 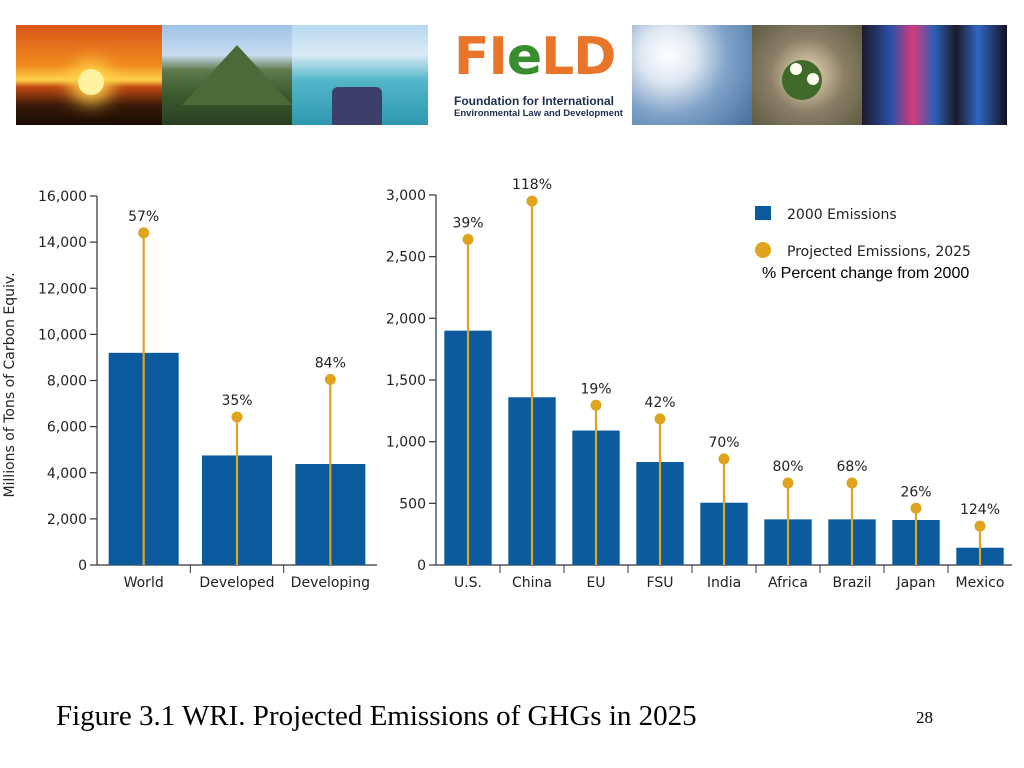 What do you see at coordinates (788, 583) in the screenshot?
I see `x-tick-label: Africa` at bounding box center [788, 583].